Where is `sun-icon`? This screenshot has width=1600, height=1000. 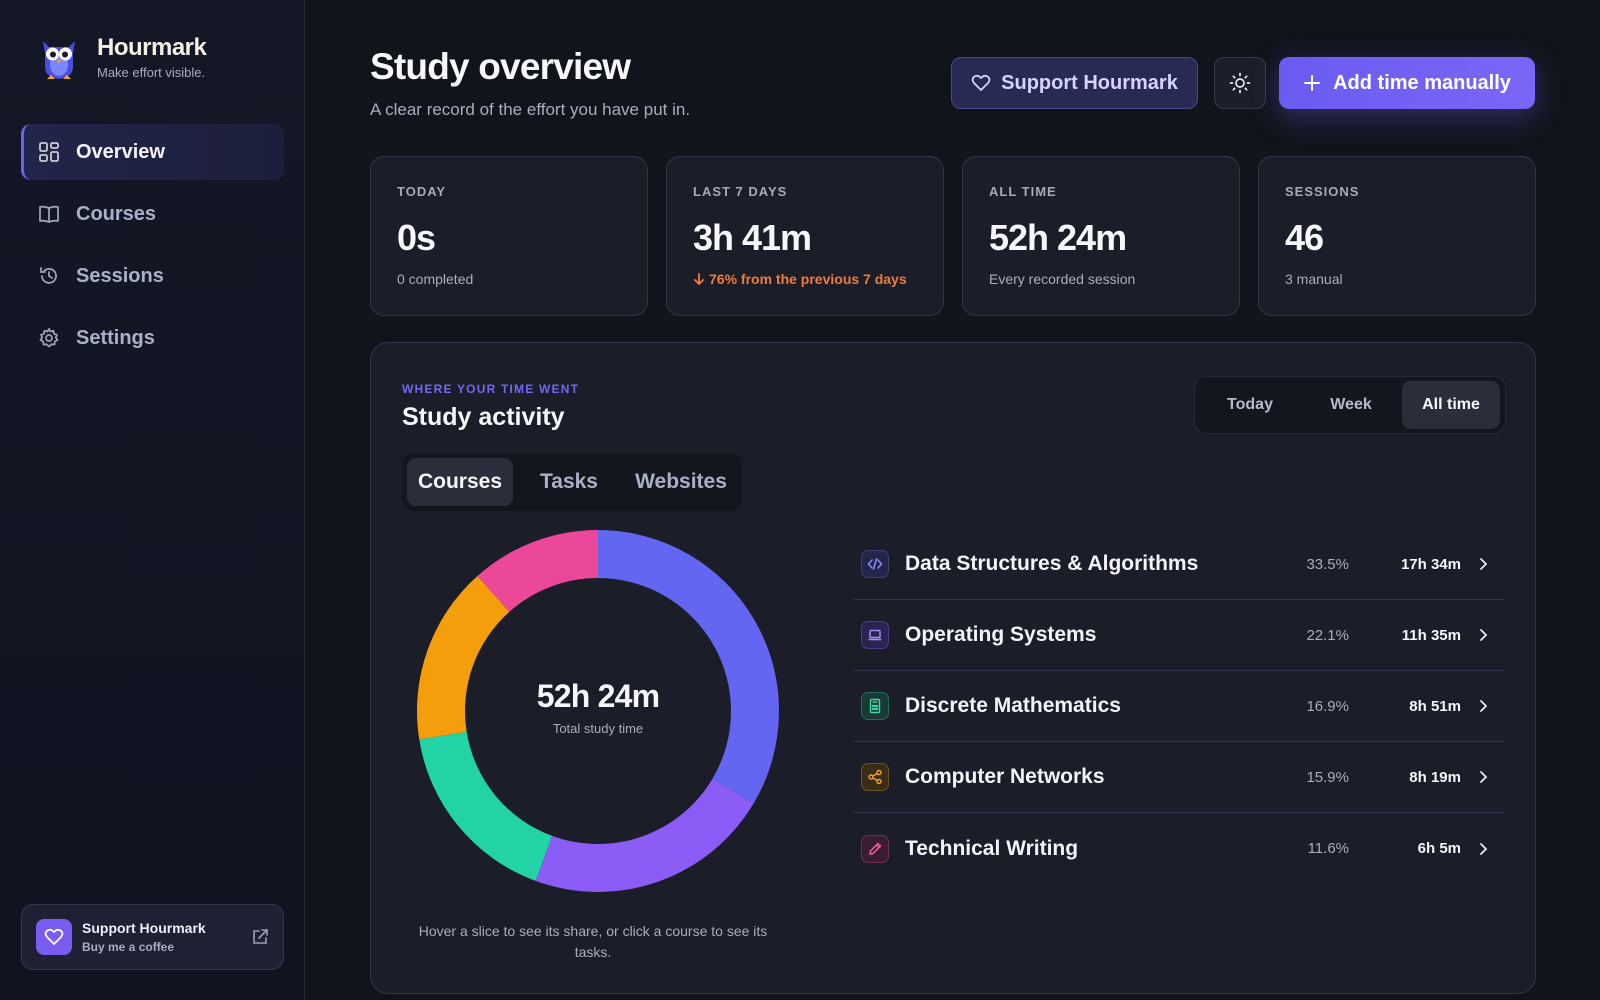
sun-icon is located at coordinates (1240, 83).